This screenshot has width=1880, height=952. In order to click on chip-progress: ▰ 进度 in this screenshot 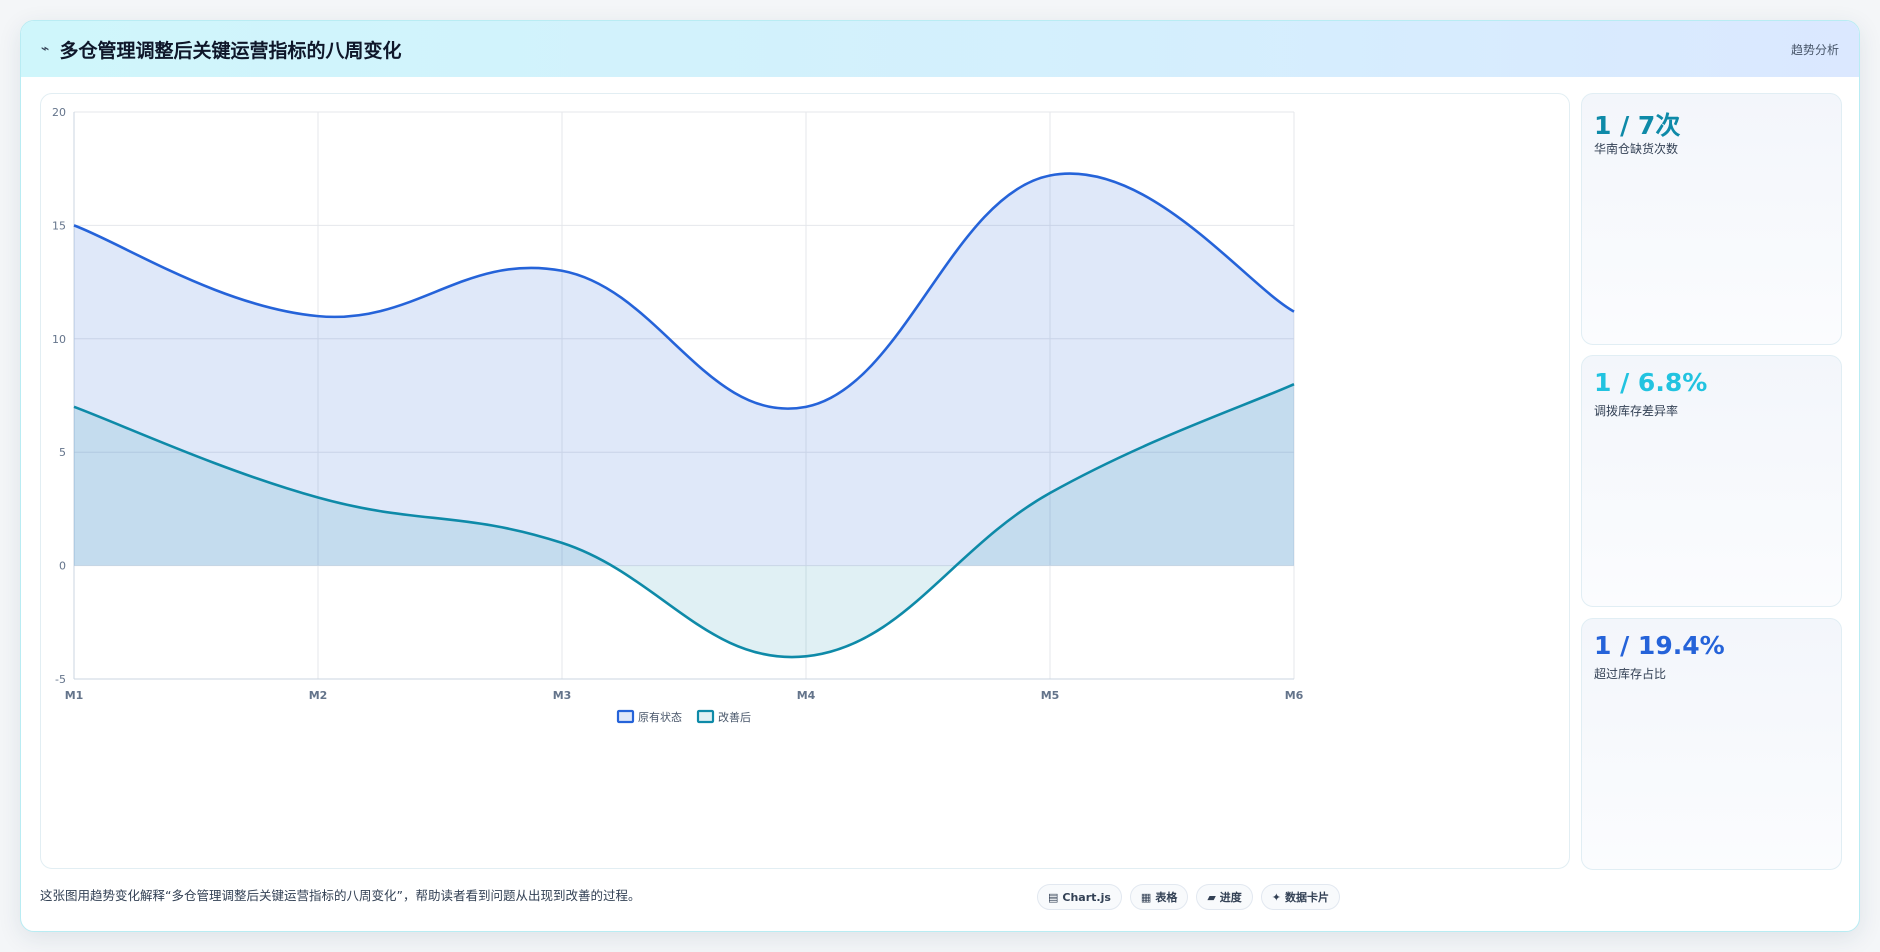, I will do `click(1224, 897)`.